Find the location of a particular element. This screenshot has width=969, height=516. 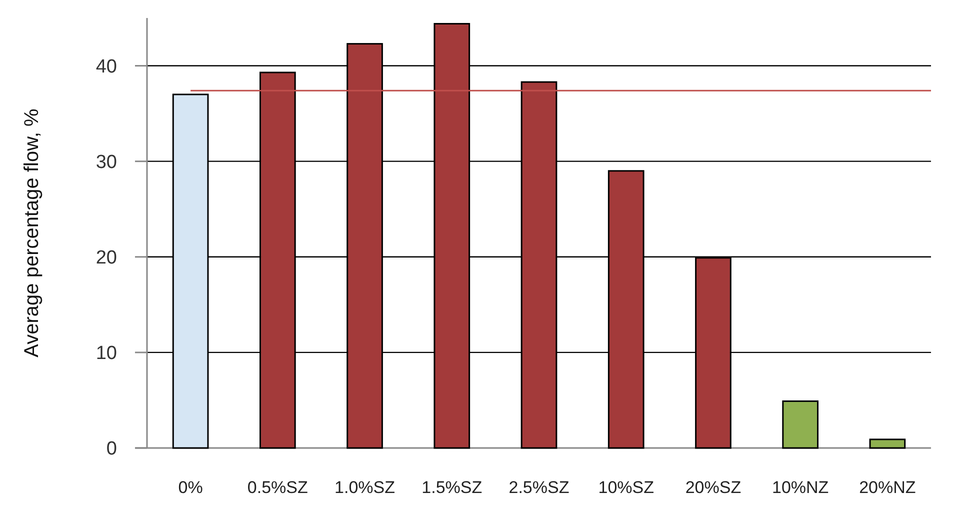

y-tick-label: 40 is located at coordinates (106, 67).